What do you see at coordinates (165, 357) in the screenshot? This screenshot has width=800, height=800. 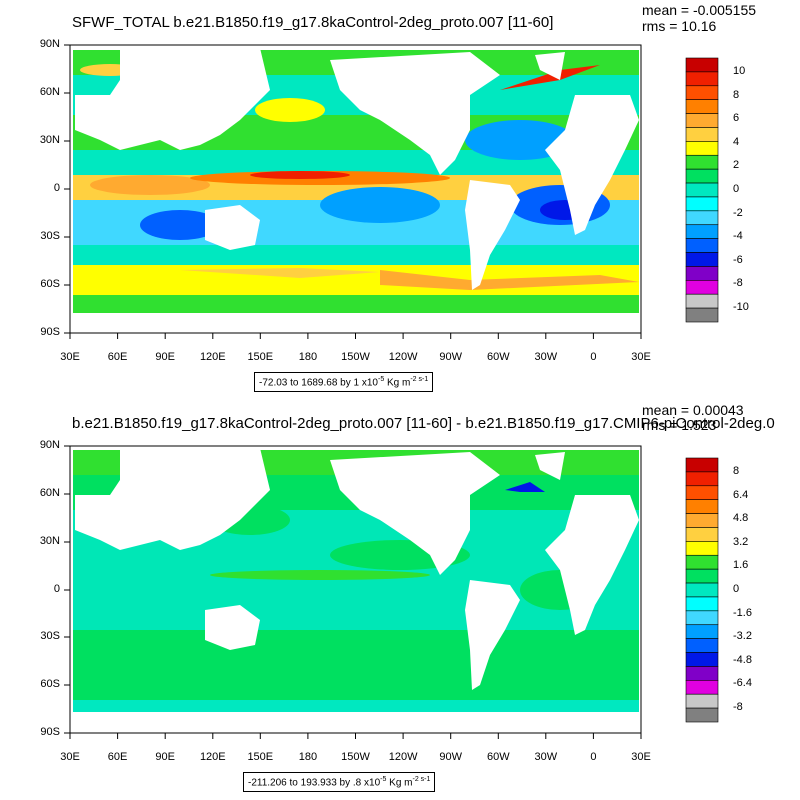 I see `panel1-lon-label: 90E` at bounding box center [165, 357].